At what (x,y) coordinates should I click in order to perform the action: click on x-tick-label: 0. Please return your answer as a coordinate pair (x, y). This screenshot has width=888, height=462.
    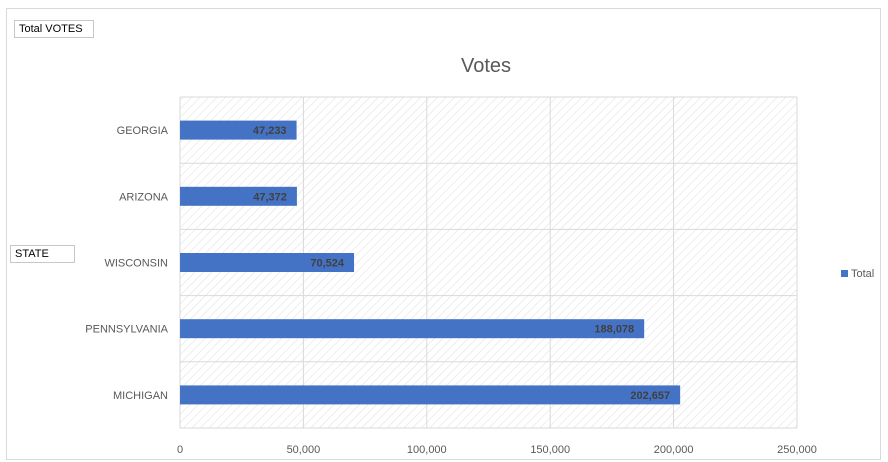
    Looking at the image, I should click on (180, 450).